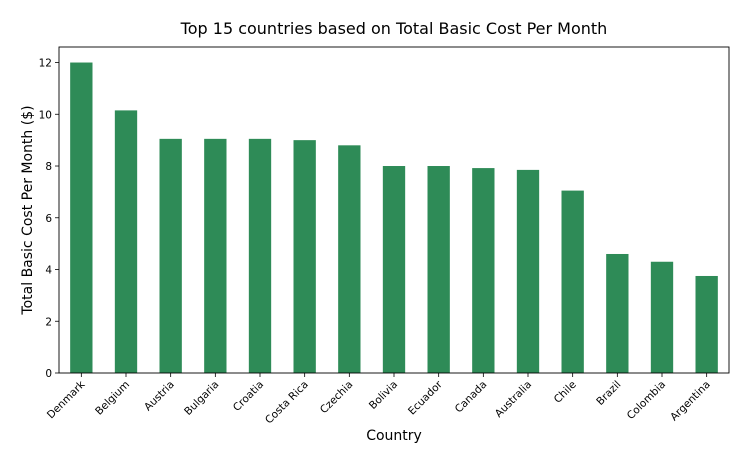 The width and height of the screenshot is (750, 464). Describe the element at coordinates (337, 398) in the screenshot. I see `x-tick-label: Czechia` at that location.